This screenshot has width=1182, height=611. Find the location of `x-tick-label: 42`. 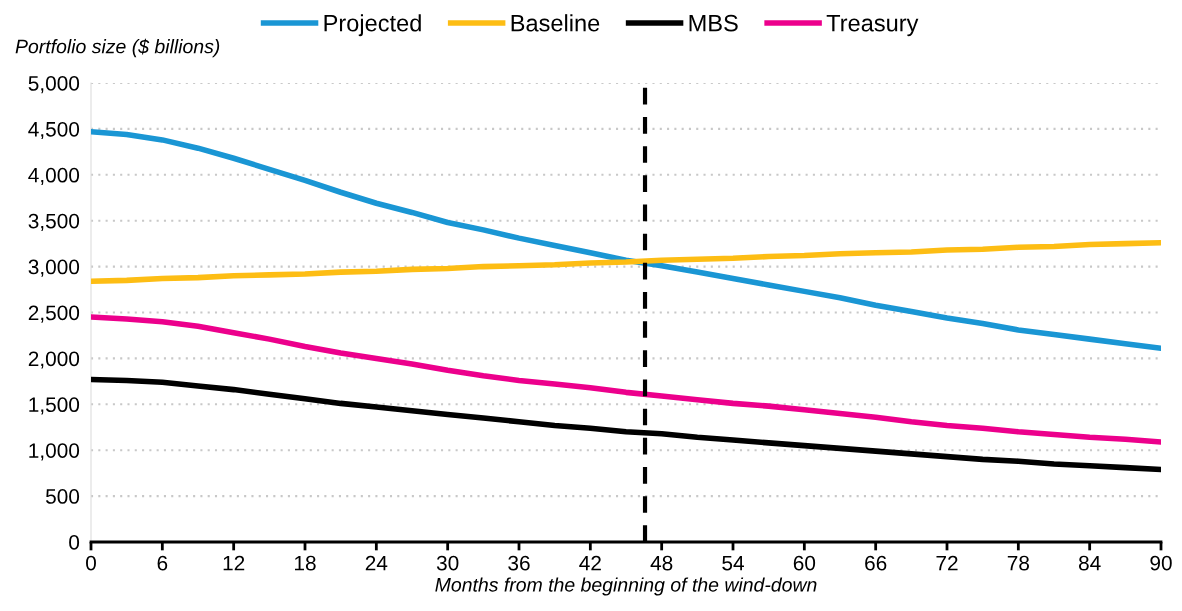

x-tick-label: 42 is located at coordinates (590, 563).